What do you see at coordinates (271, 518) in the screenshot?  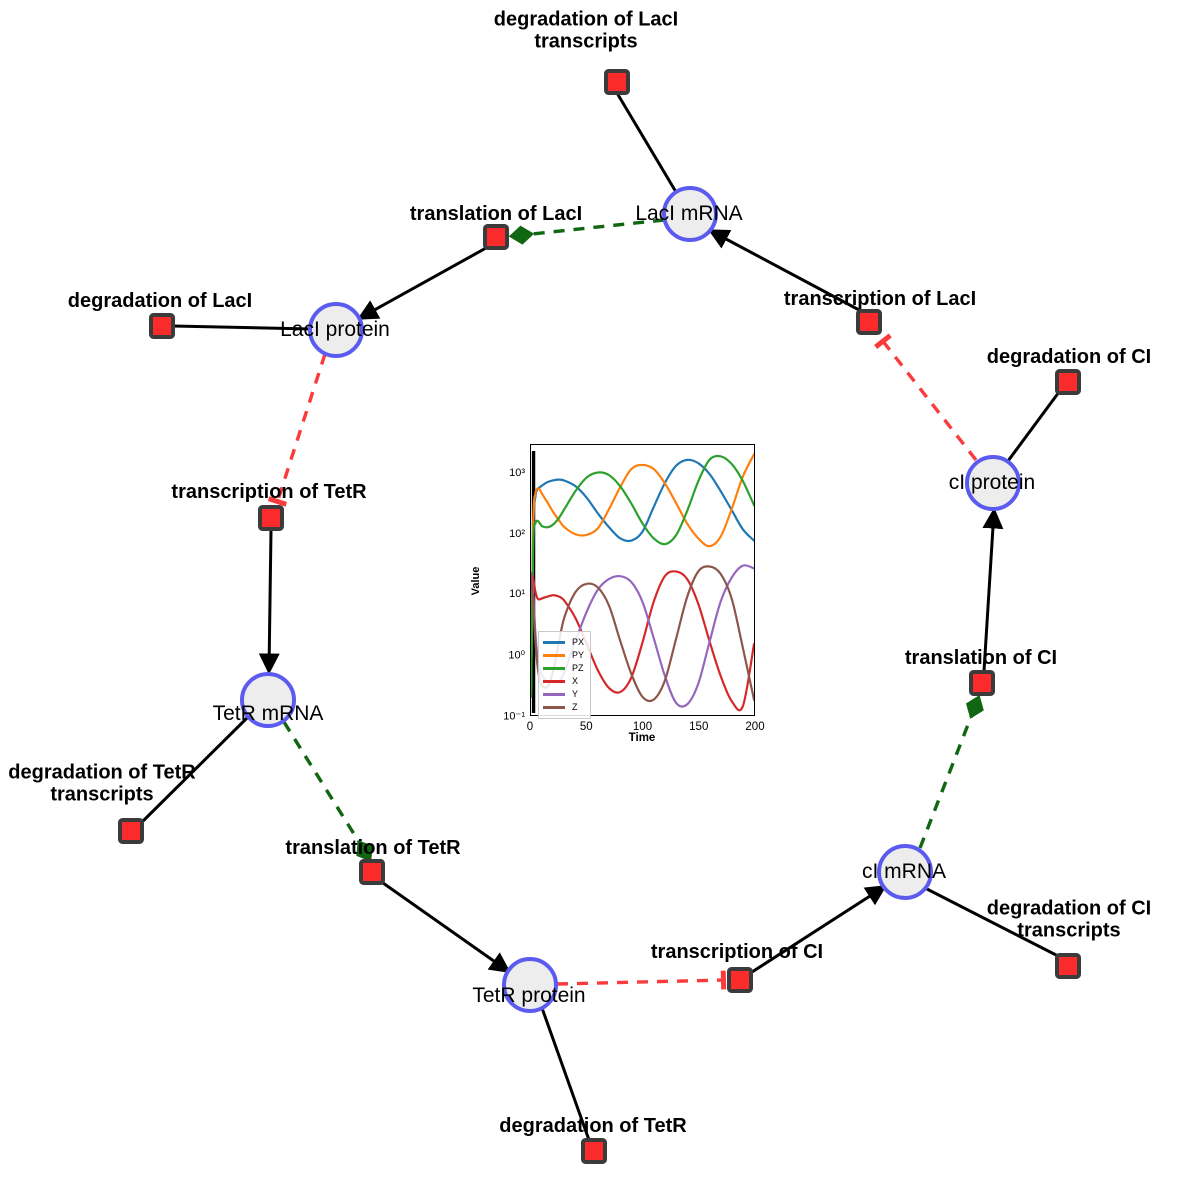 I see `reaction-node-transcription_tetr` at bounding box center [271, 518].